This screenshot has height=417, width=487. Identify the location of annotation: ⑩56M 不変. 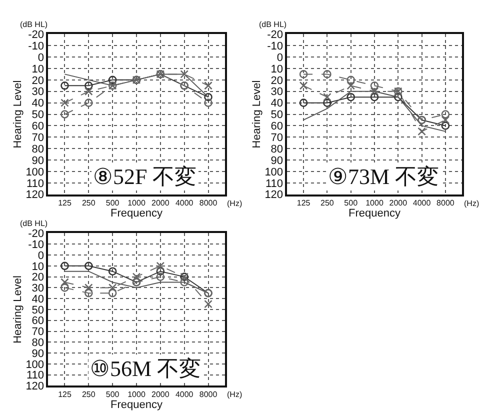
(146, 368).